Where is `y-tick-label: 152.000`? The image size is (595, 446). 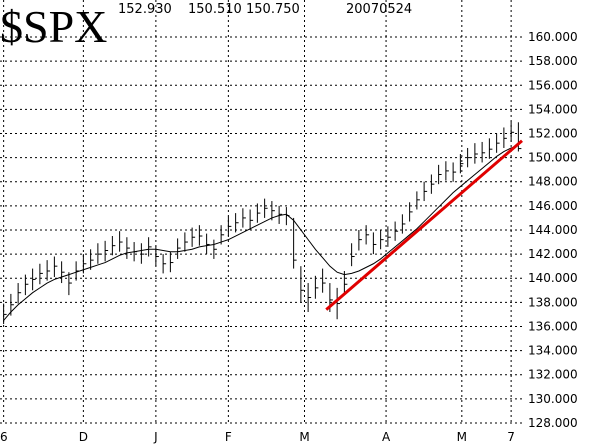 y-tick-label: 152.000 is located at coordinates (553, 134).